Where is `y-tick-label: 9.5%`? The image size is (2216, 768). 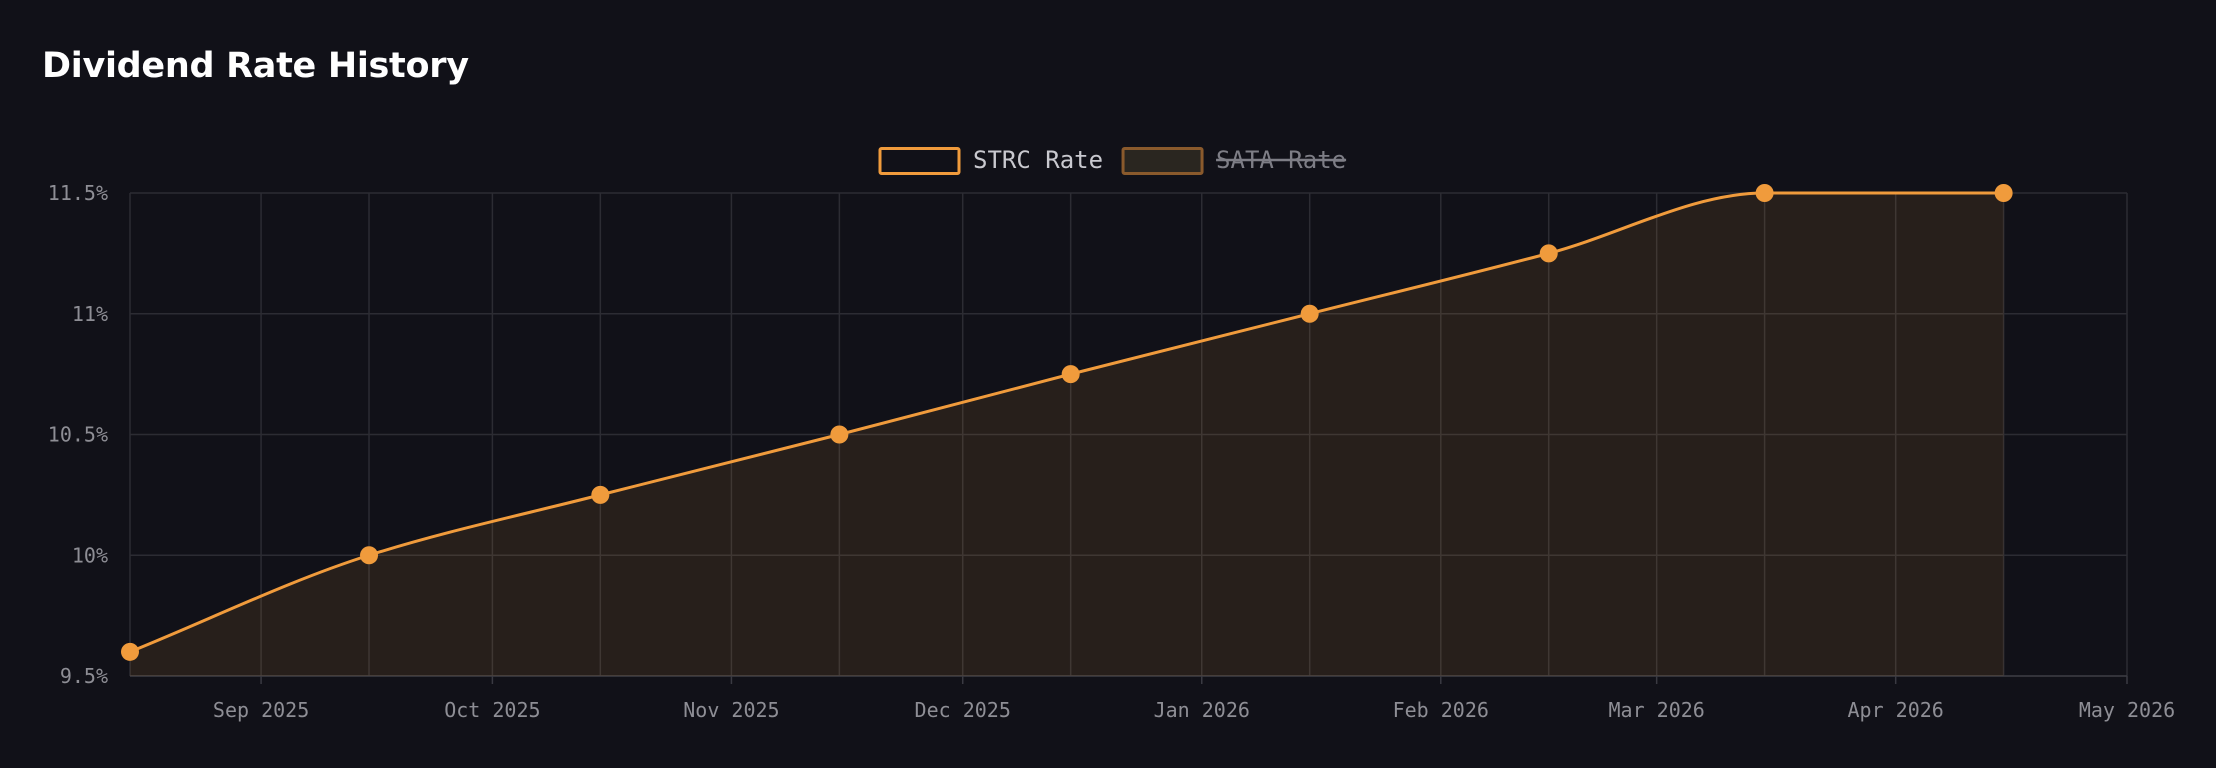
y-tick-label: 9.5% is located at coordinates (84, 676).